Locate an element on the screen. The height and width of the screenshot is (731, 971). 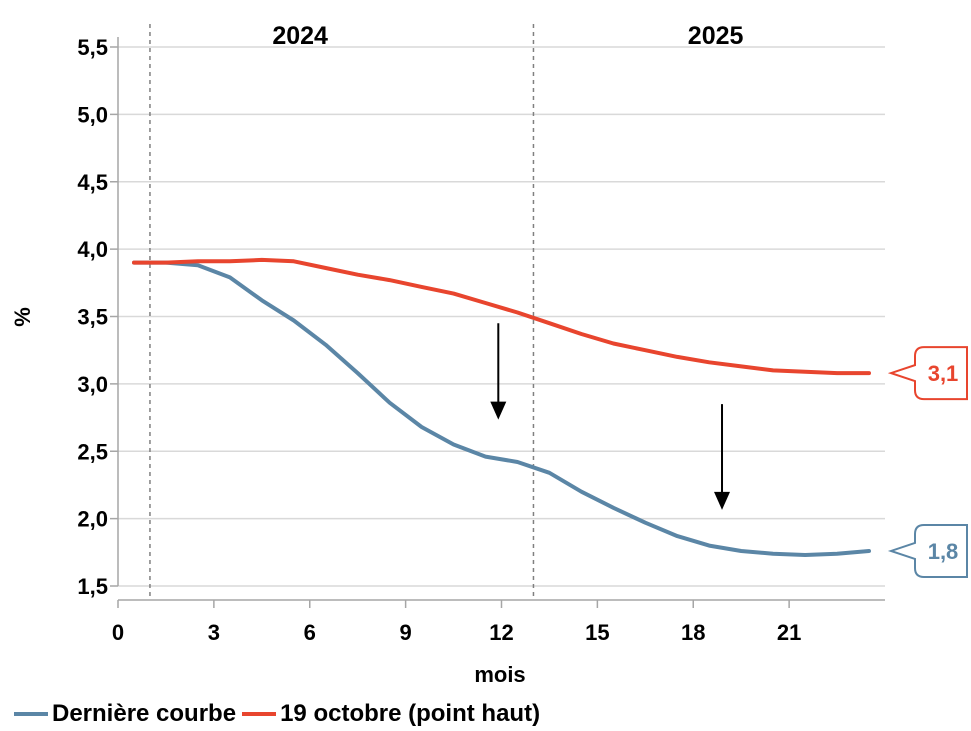
legend: Dernière courbe 19 octobre (point haut) is located at coordinates (280, 714).